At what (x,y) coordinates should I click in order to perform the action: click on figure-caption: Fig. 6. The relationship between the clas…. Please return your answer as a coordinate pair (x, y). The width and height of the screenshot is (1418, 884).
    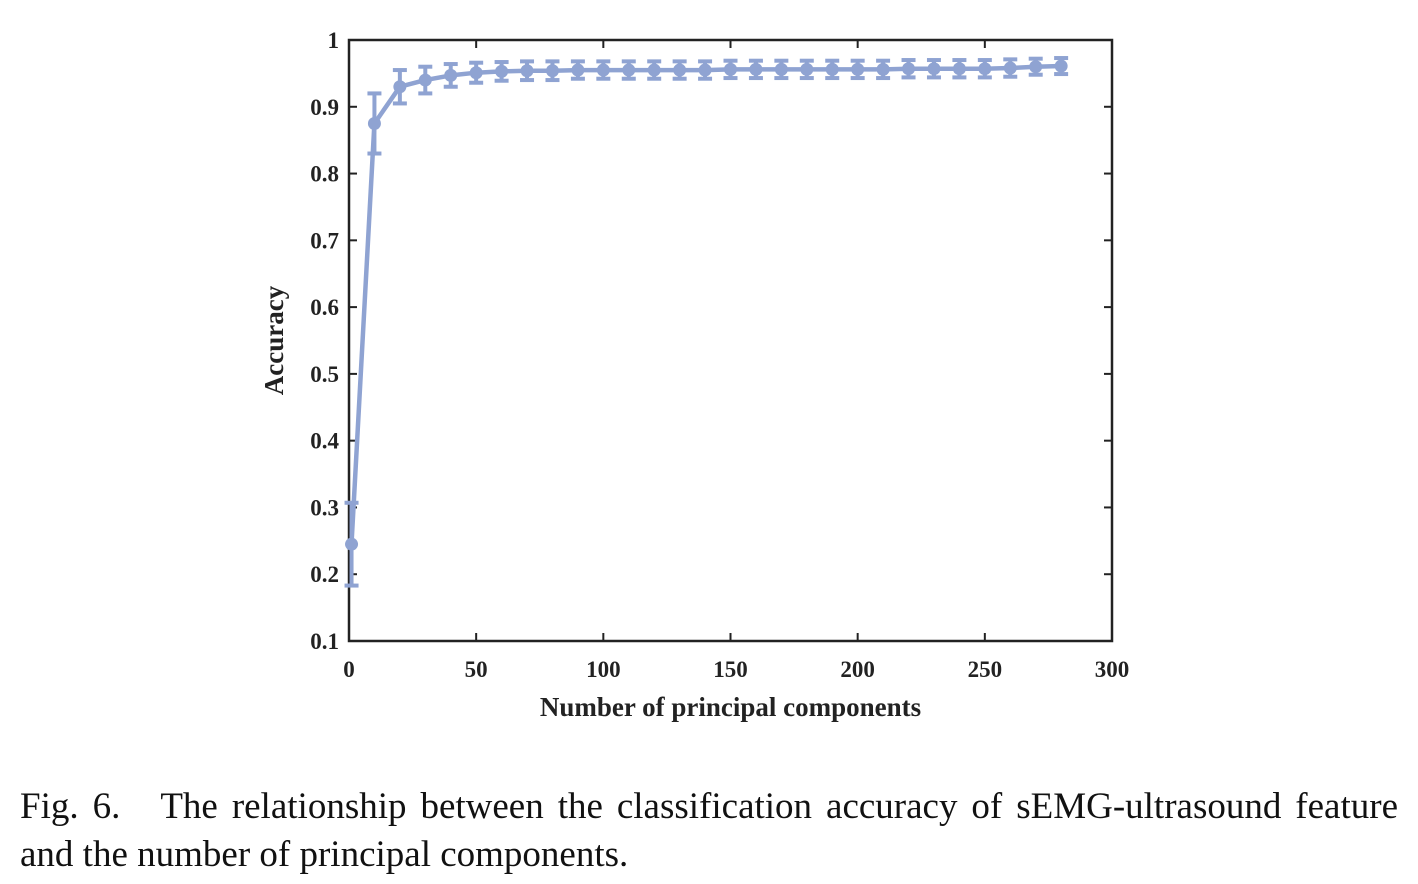
    Looking at the image, I should click on (709, 831).